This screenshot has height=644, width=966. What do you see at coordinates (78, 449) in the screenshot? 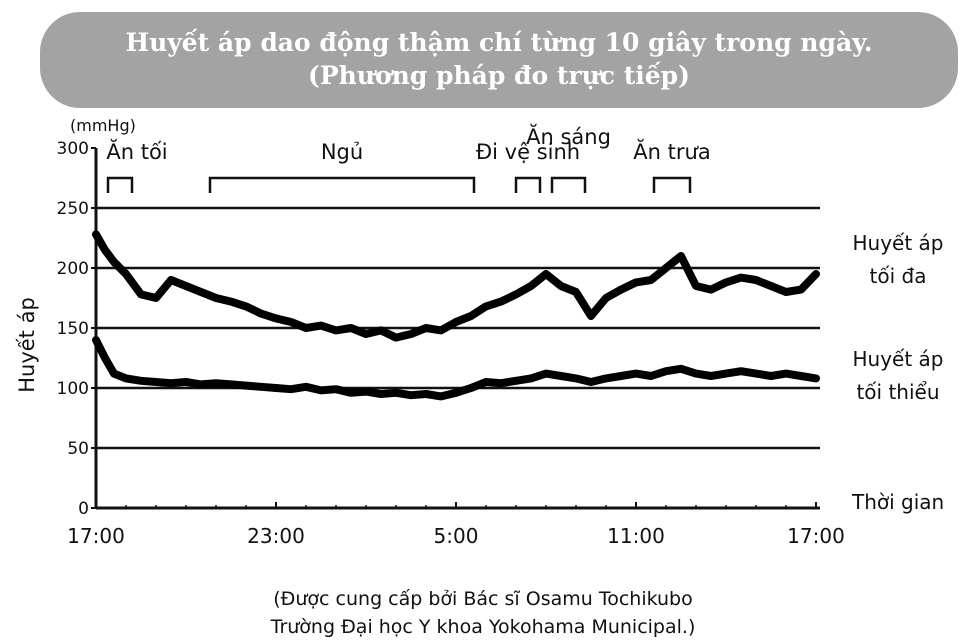
I see `y-tick-label: 50` at bounding box center [78, 449].